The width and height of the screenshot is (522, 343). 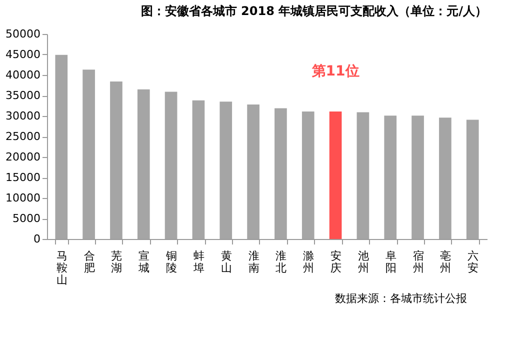 What do you see at coordinates (23, 136) in the screenshot?
I see `y-tick-label: 25000` at bounding box center [23, 136].